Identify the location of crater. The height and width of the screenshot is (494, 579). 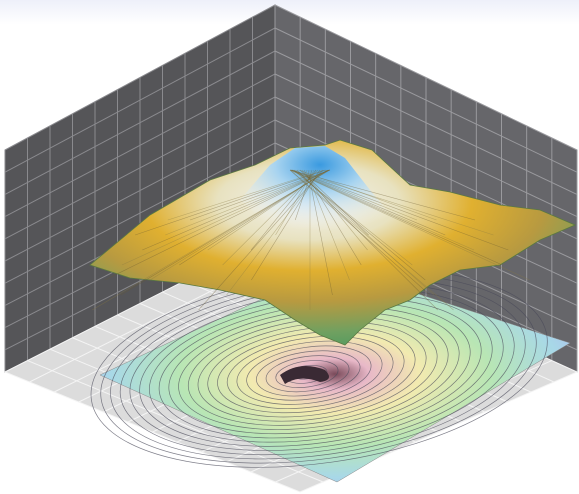
(304, 375).